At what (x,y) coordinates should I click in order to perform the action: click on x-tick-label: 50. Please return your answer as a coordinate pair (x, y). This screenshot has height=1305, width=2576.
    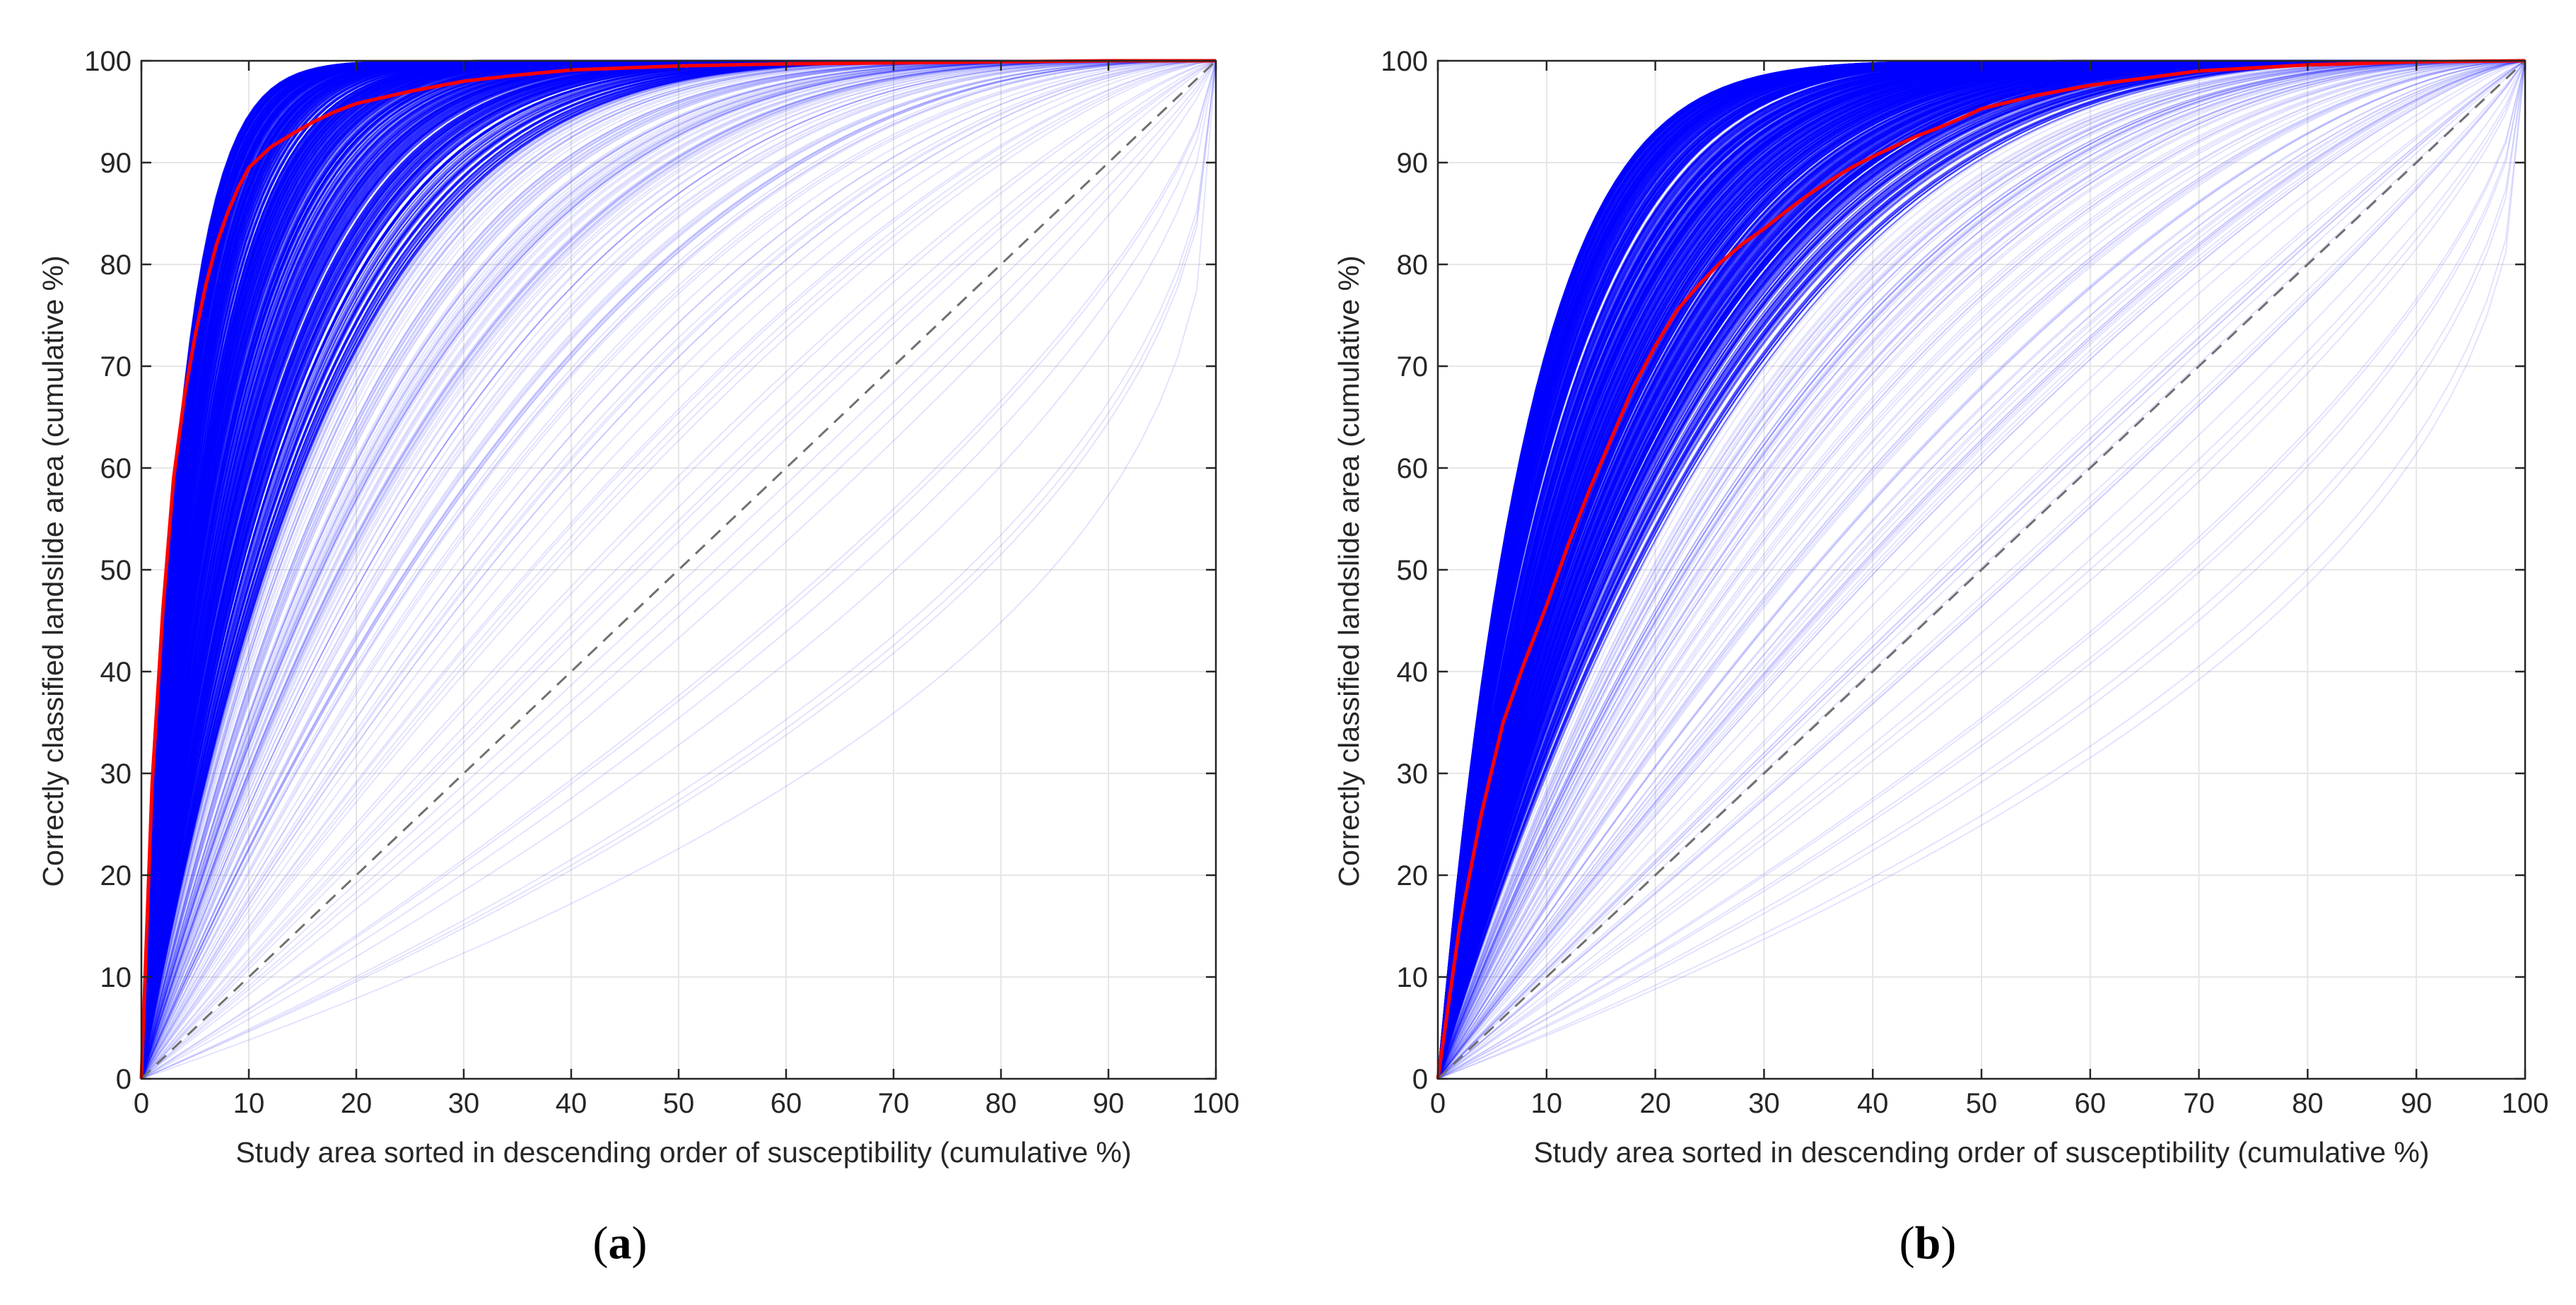
    Looking at the image, I should click on (679, 1103).